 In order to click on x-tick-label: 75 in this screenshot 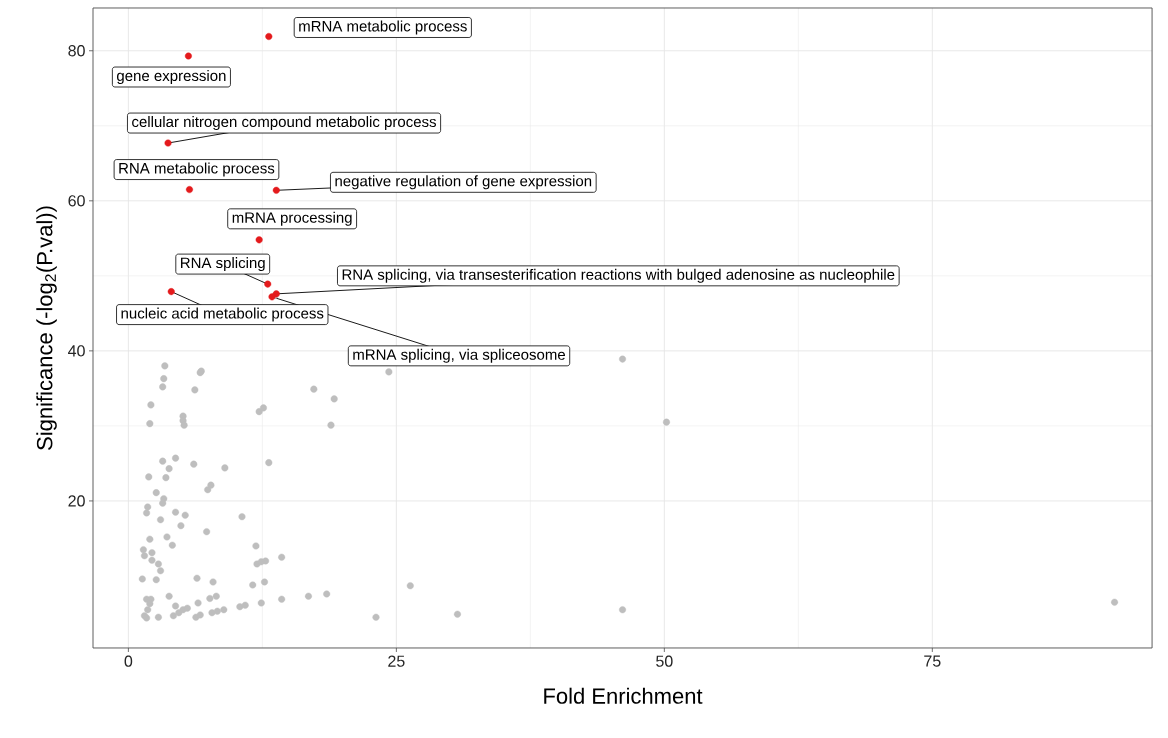, I will do `click(932, 661)`.